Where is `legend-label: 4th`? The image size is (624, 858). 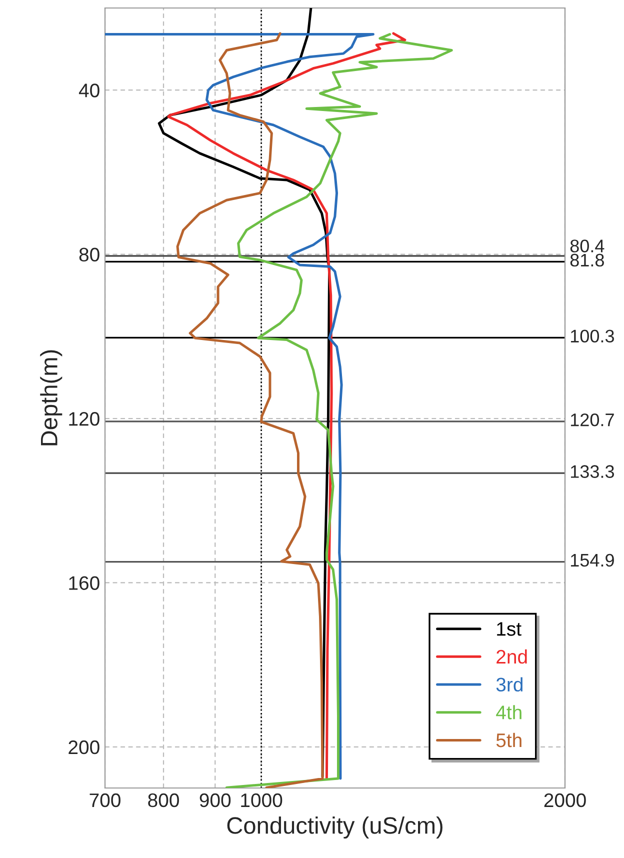
legend-label: 4th is located at coordinates (509, 712).